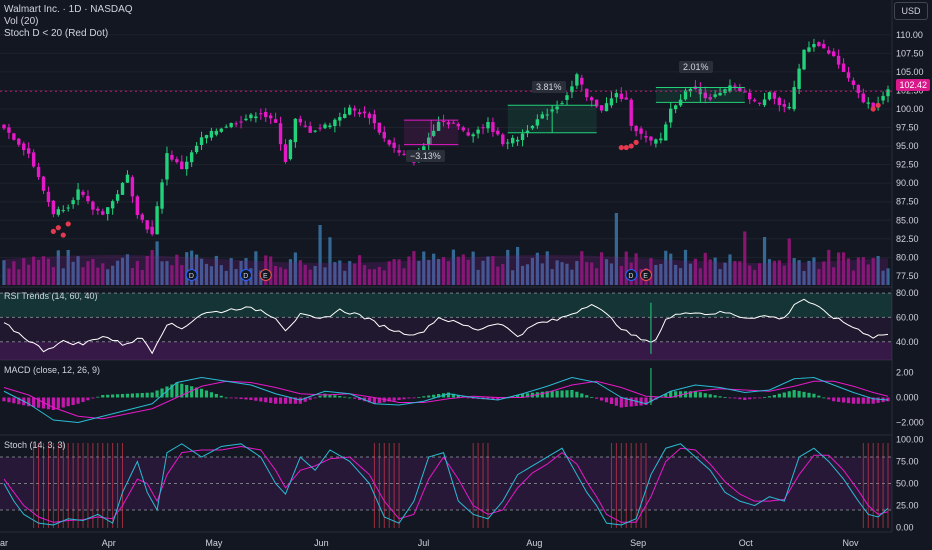  Describe the element at coordinates (35, 445) in the screenshot. I see `stoch-pane-title: Stoch (14, 3, 3)` at that location.